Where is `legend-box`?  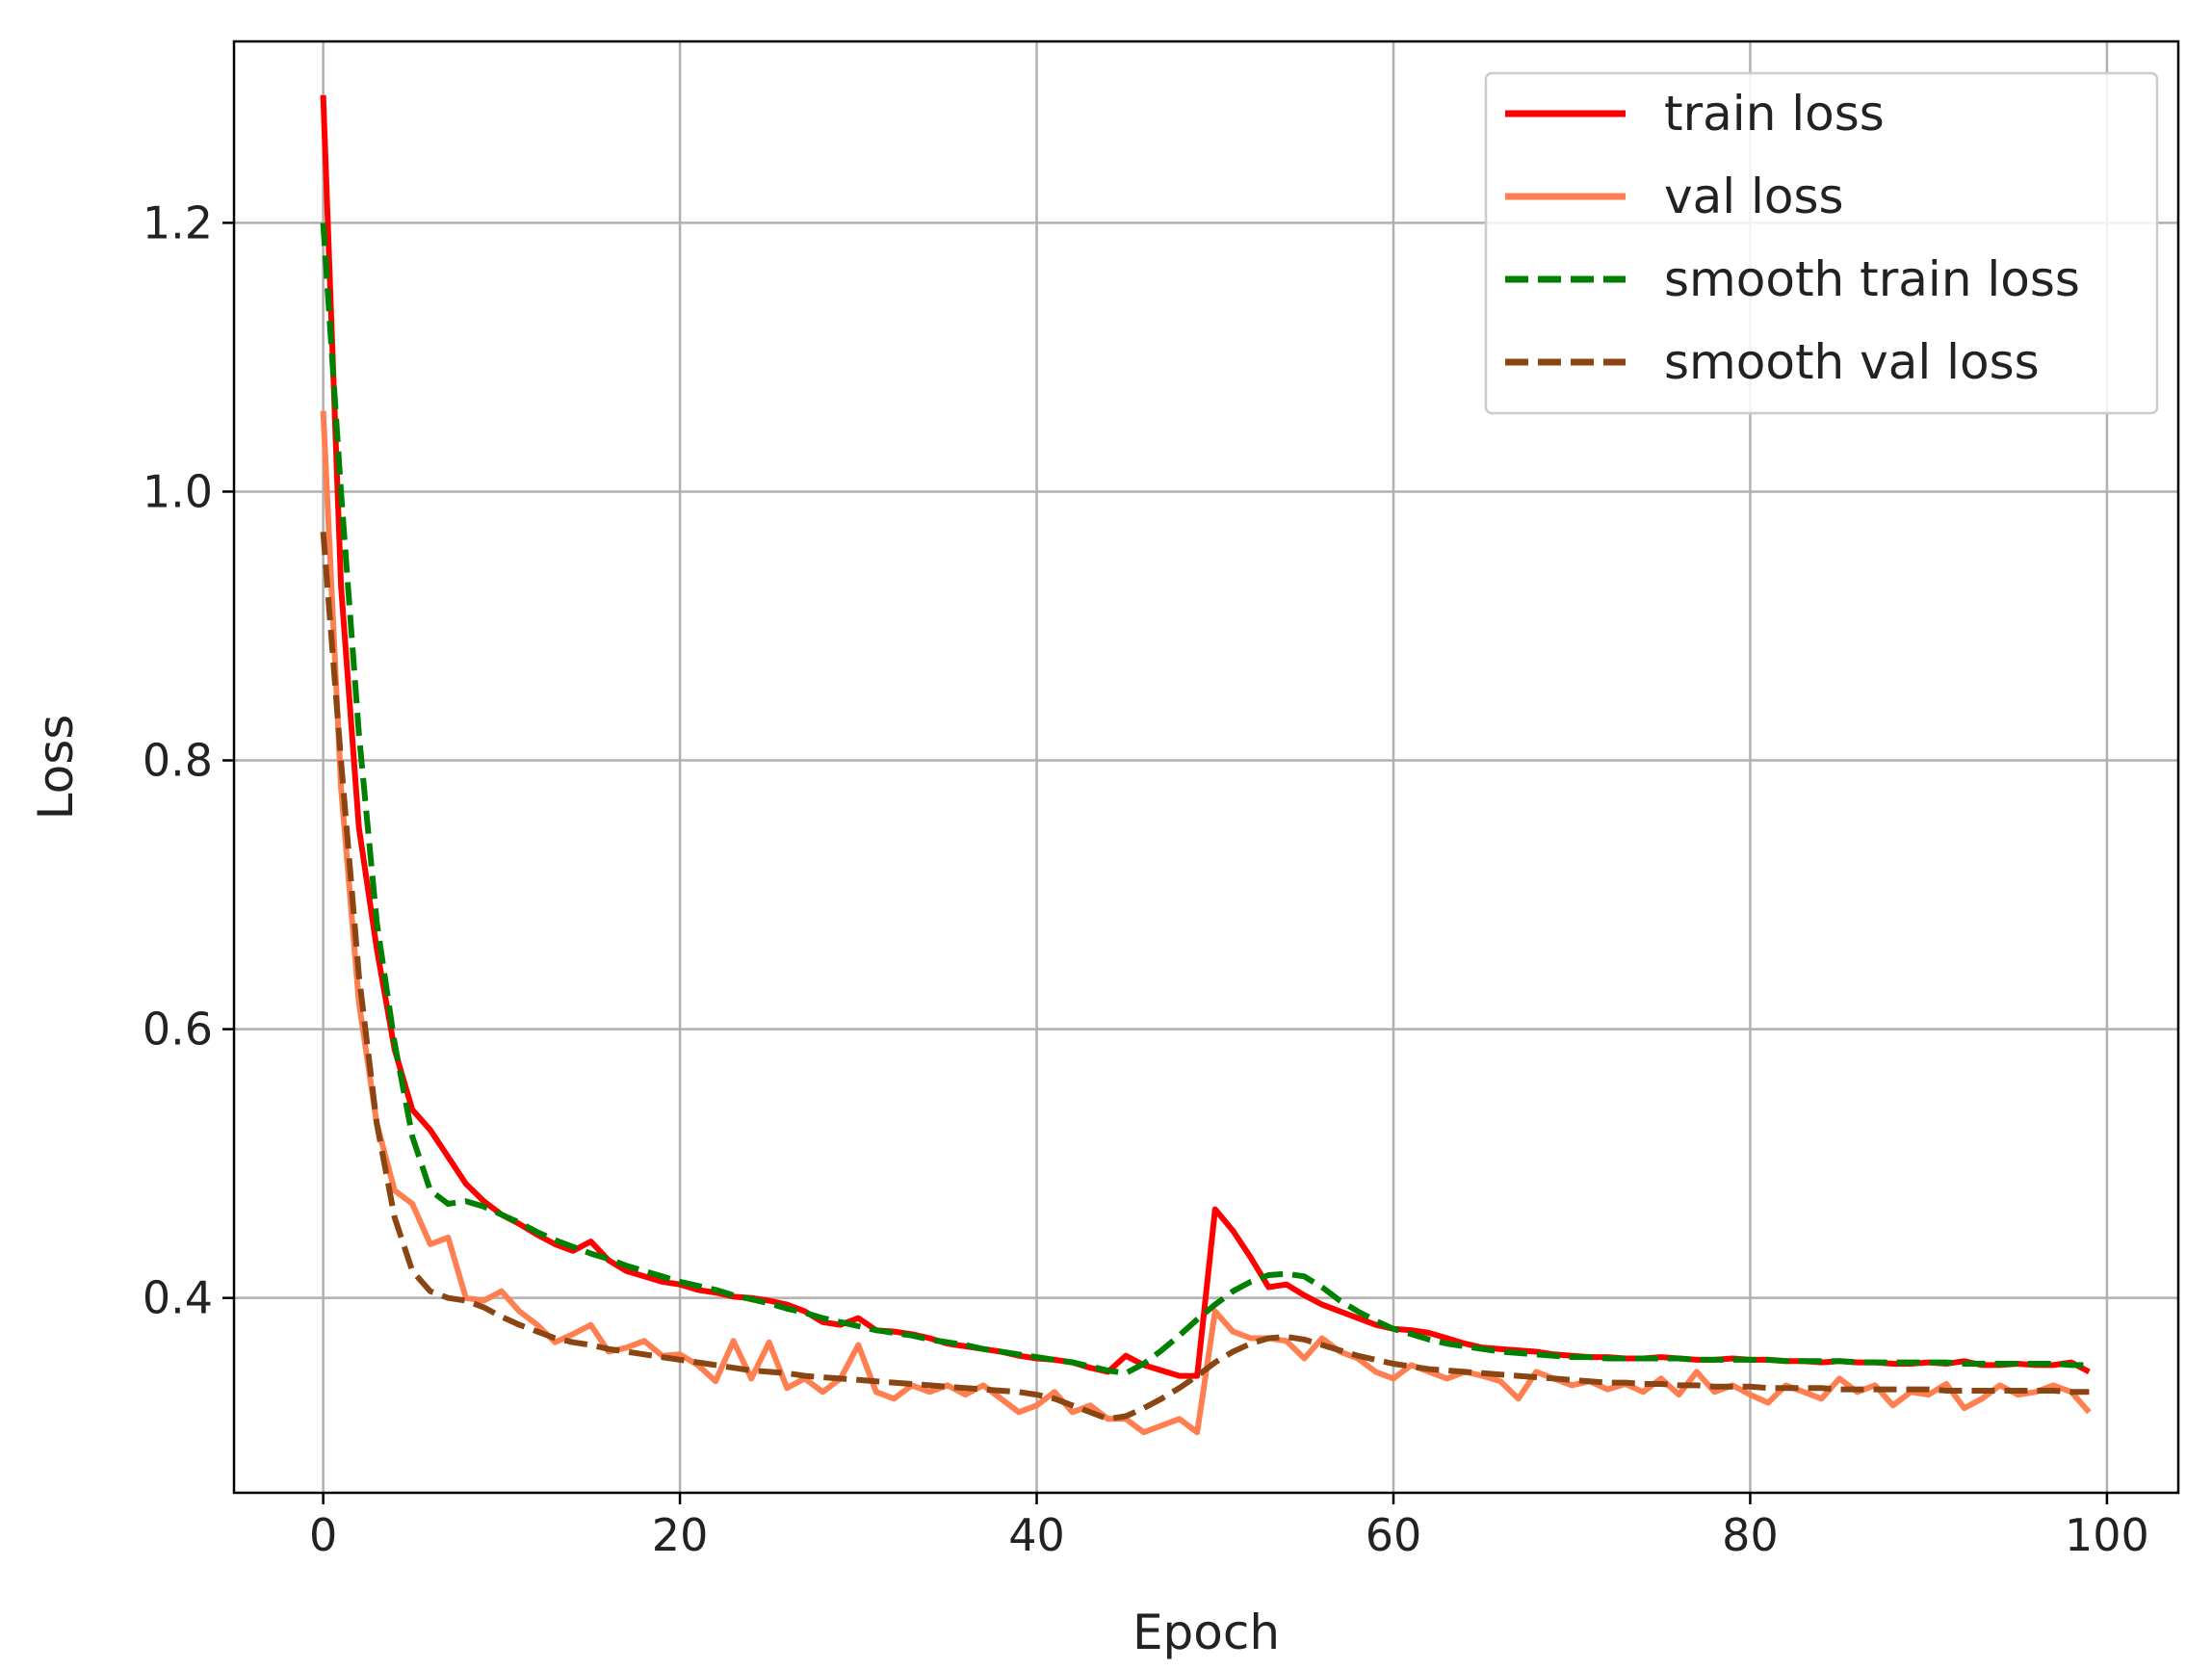 legend-box is located at coordinates (1821, 243).